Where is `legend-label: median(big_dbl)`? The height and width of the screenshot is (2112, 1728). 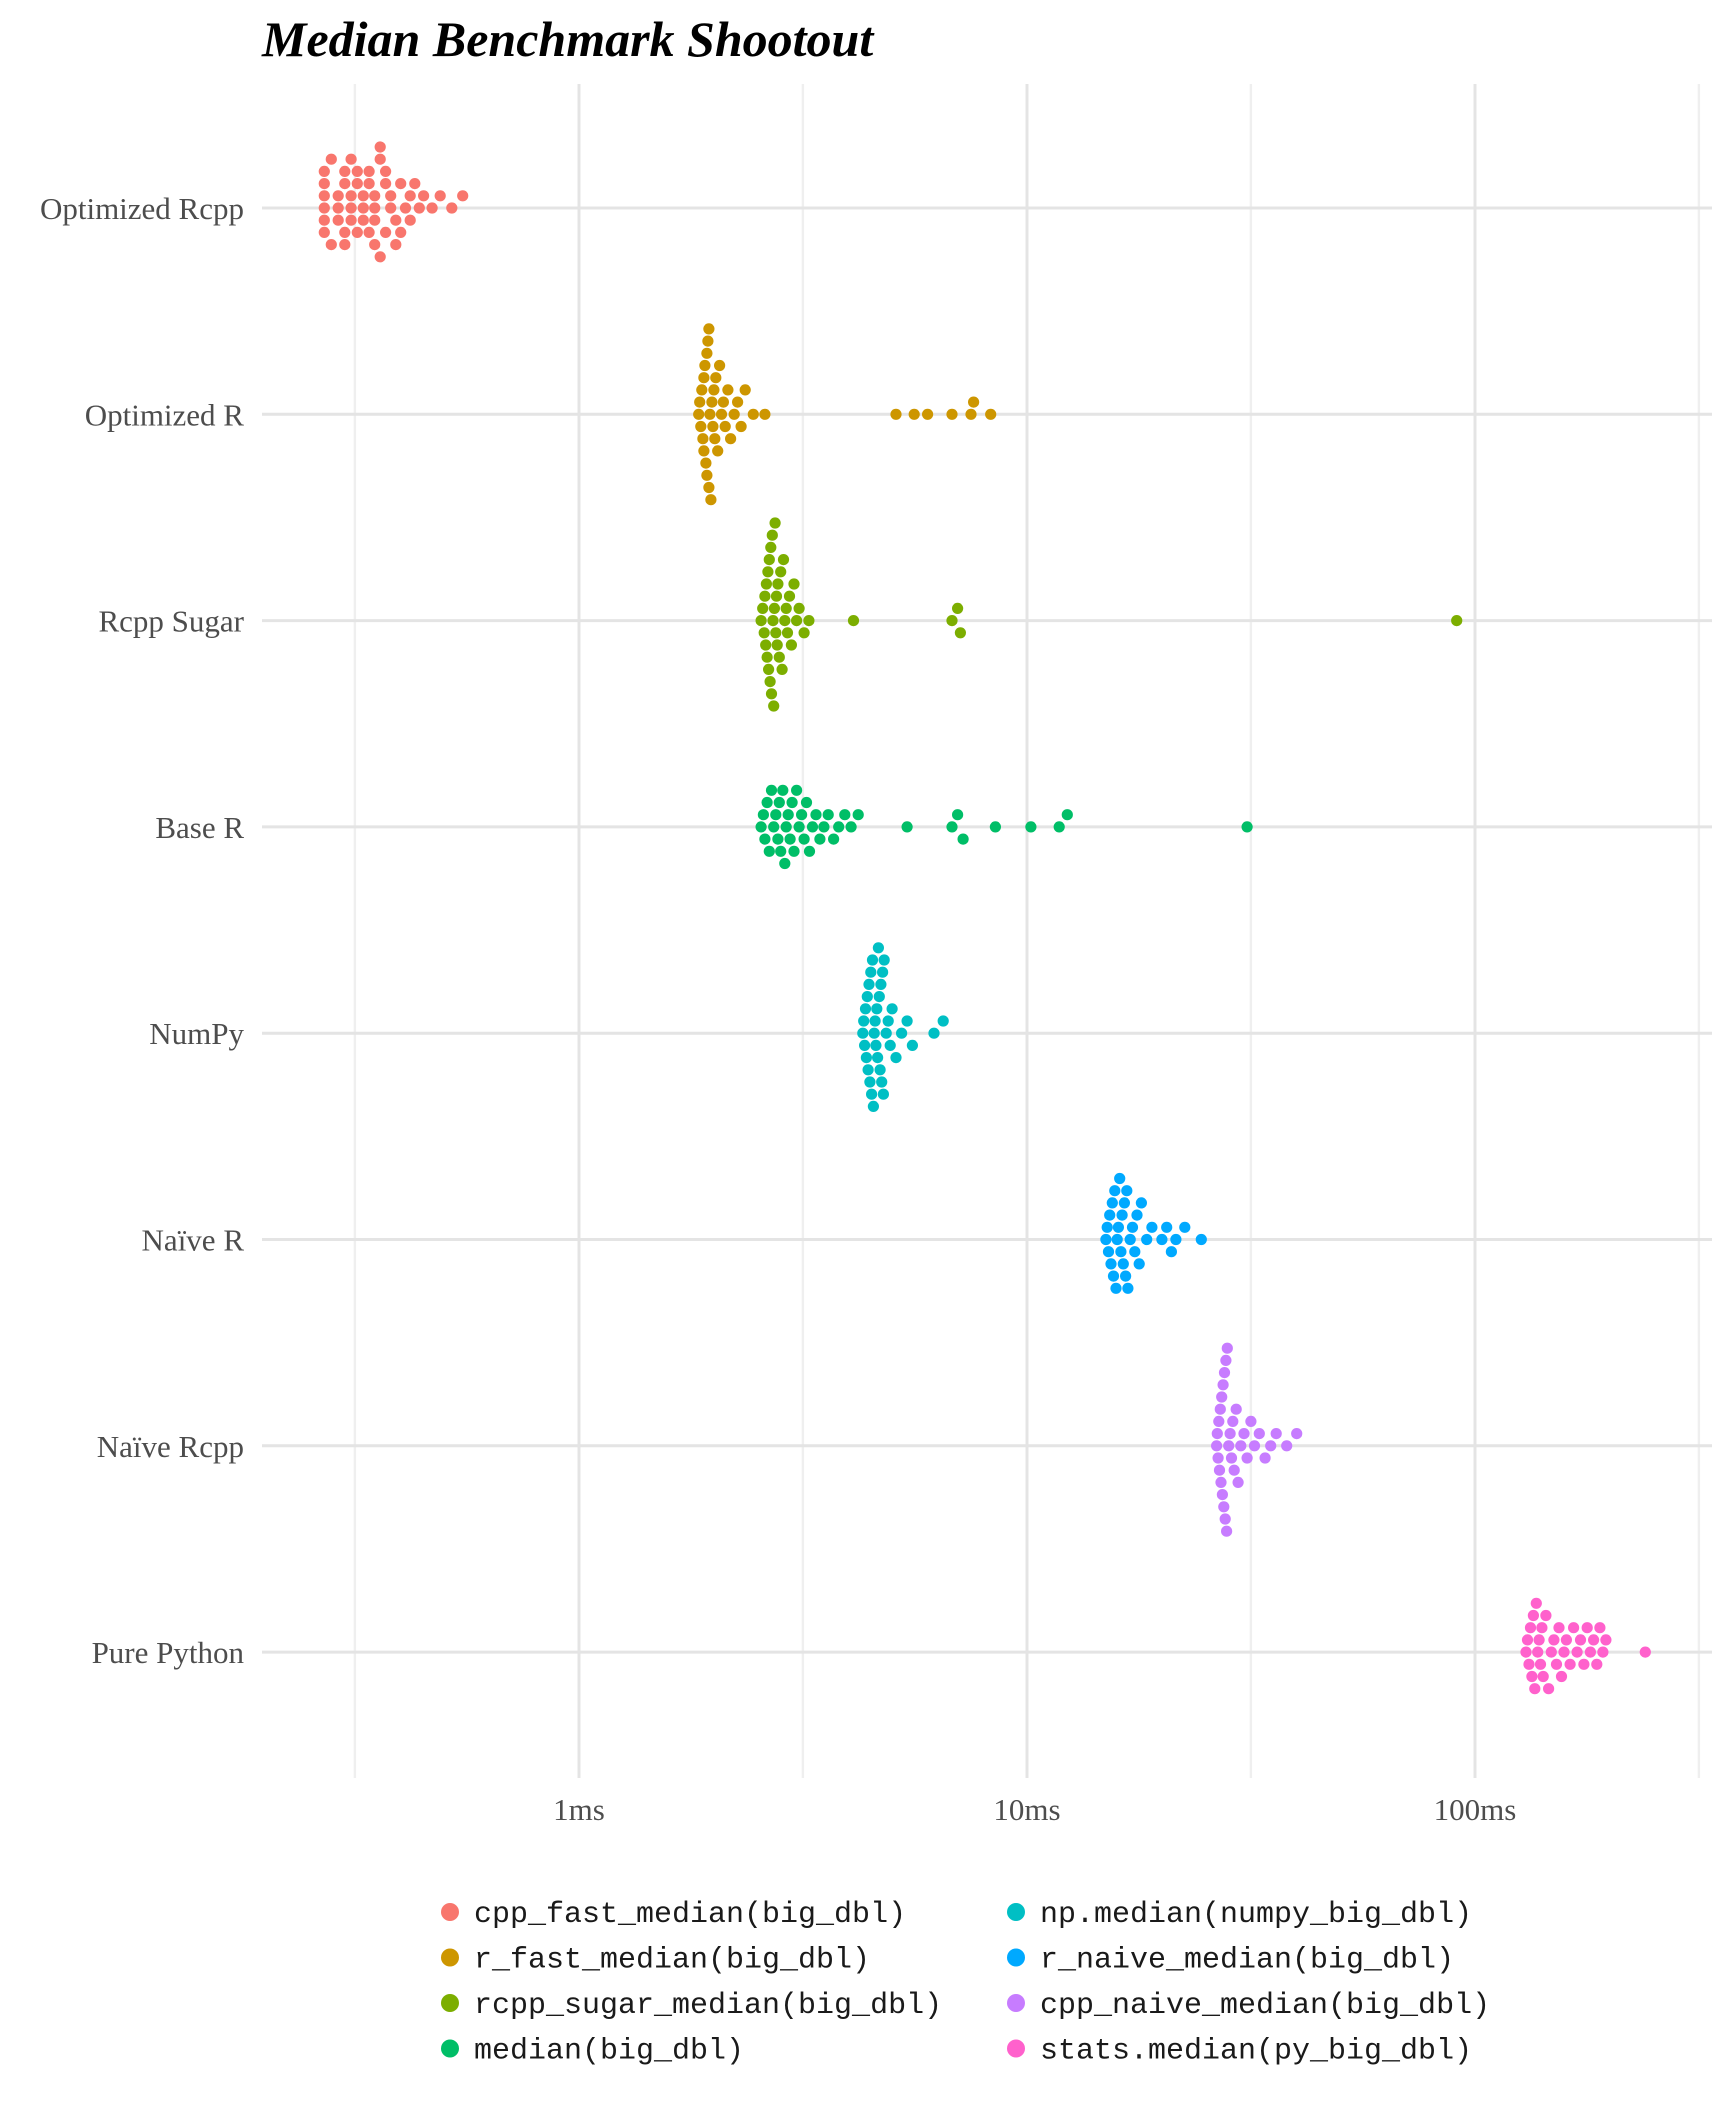
legend-label: median(big_dbl) is located at coordinates (609, 2052).